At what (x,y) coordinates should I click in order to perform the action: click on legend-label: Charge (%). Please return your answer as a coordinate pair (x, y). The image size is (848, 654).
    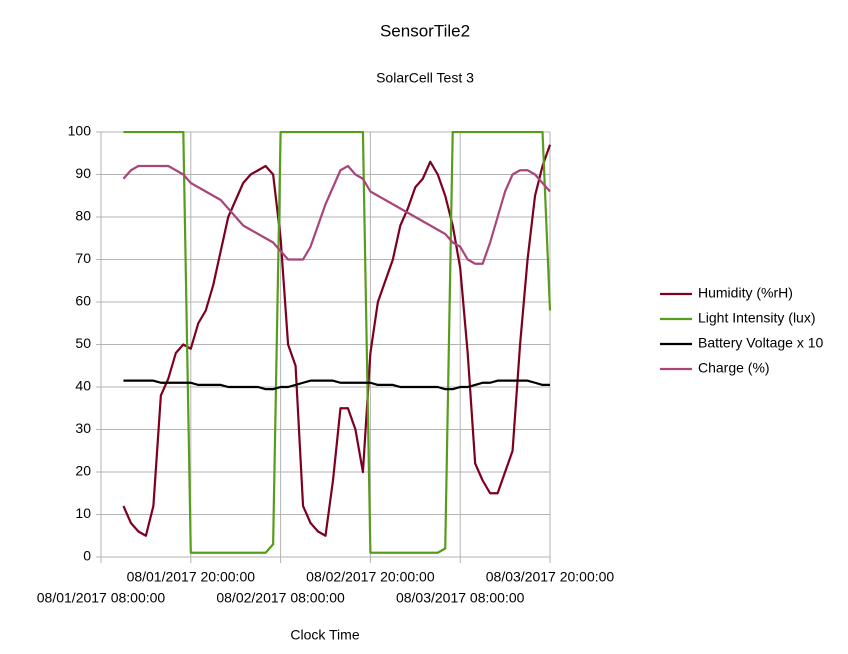
    Looking at the image, I should click on (734, 368).